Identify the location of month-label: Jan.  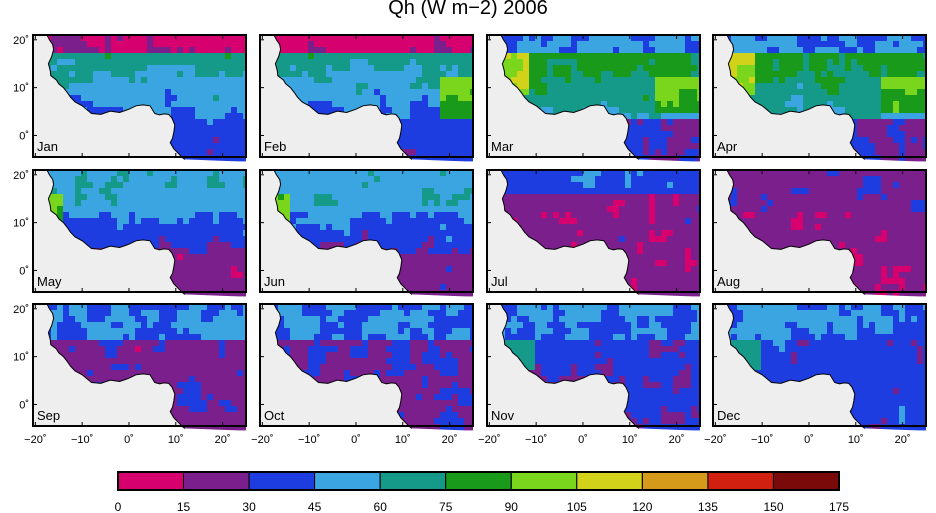
(47, 146).